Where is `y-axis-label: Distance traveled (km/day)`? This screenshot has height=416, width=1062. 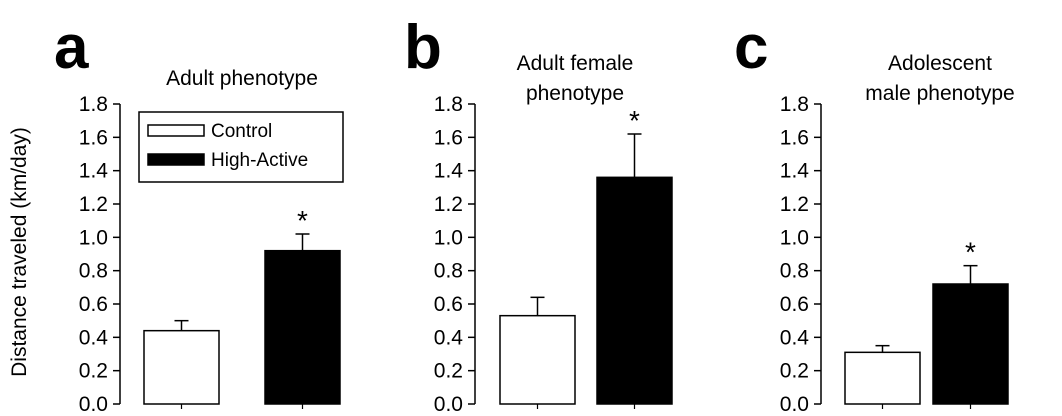
y-axis-label: Distance traveled (km/day) is located at coordinates (19, 252).